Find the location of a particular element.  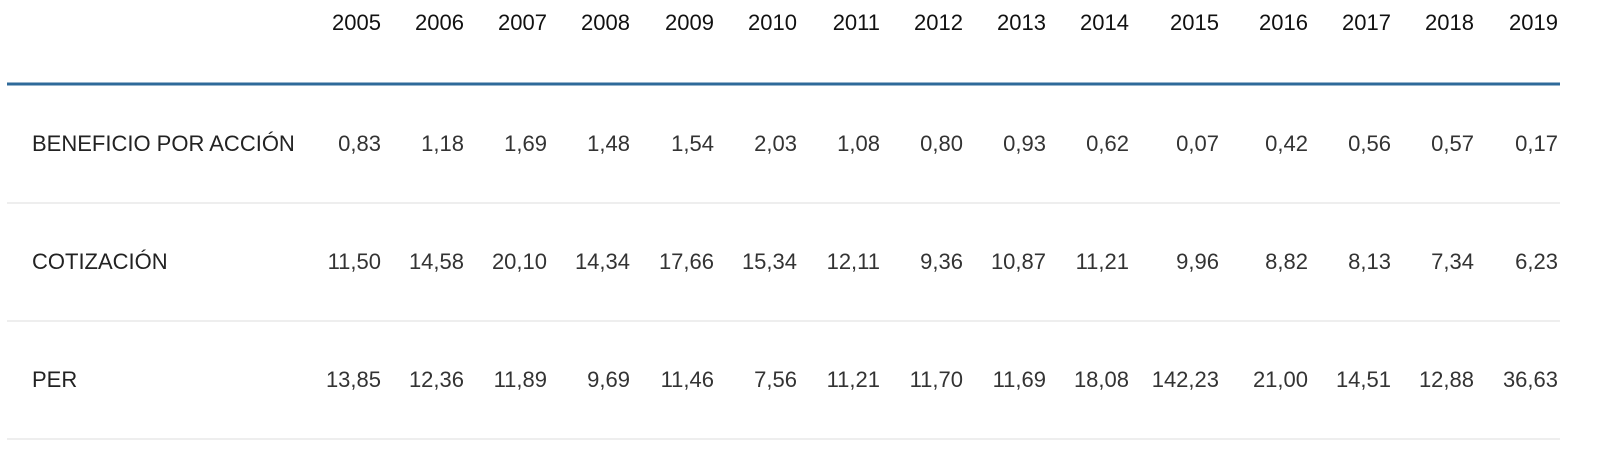

column-header: 2012 is located at coordinates (938, 22).